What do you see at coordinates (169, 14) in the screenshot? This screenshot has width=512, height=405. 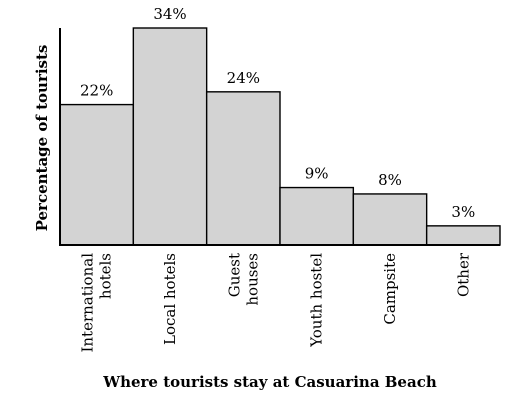 I see `bar-value-label: 34%` at bounding box center [169, 14].